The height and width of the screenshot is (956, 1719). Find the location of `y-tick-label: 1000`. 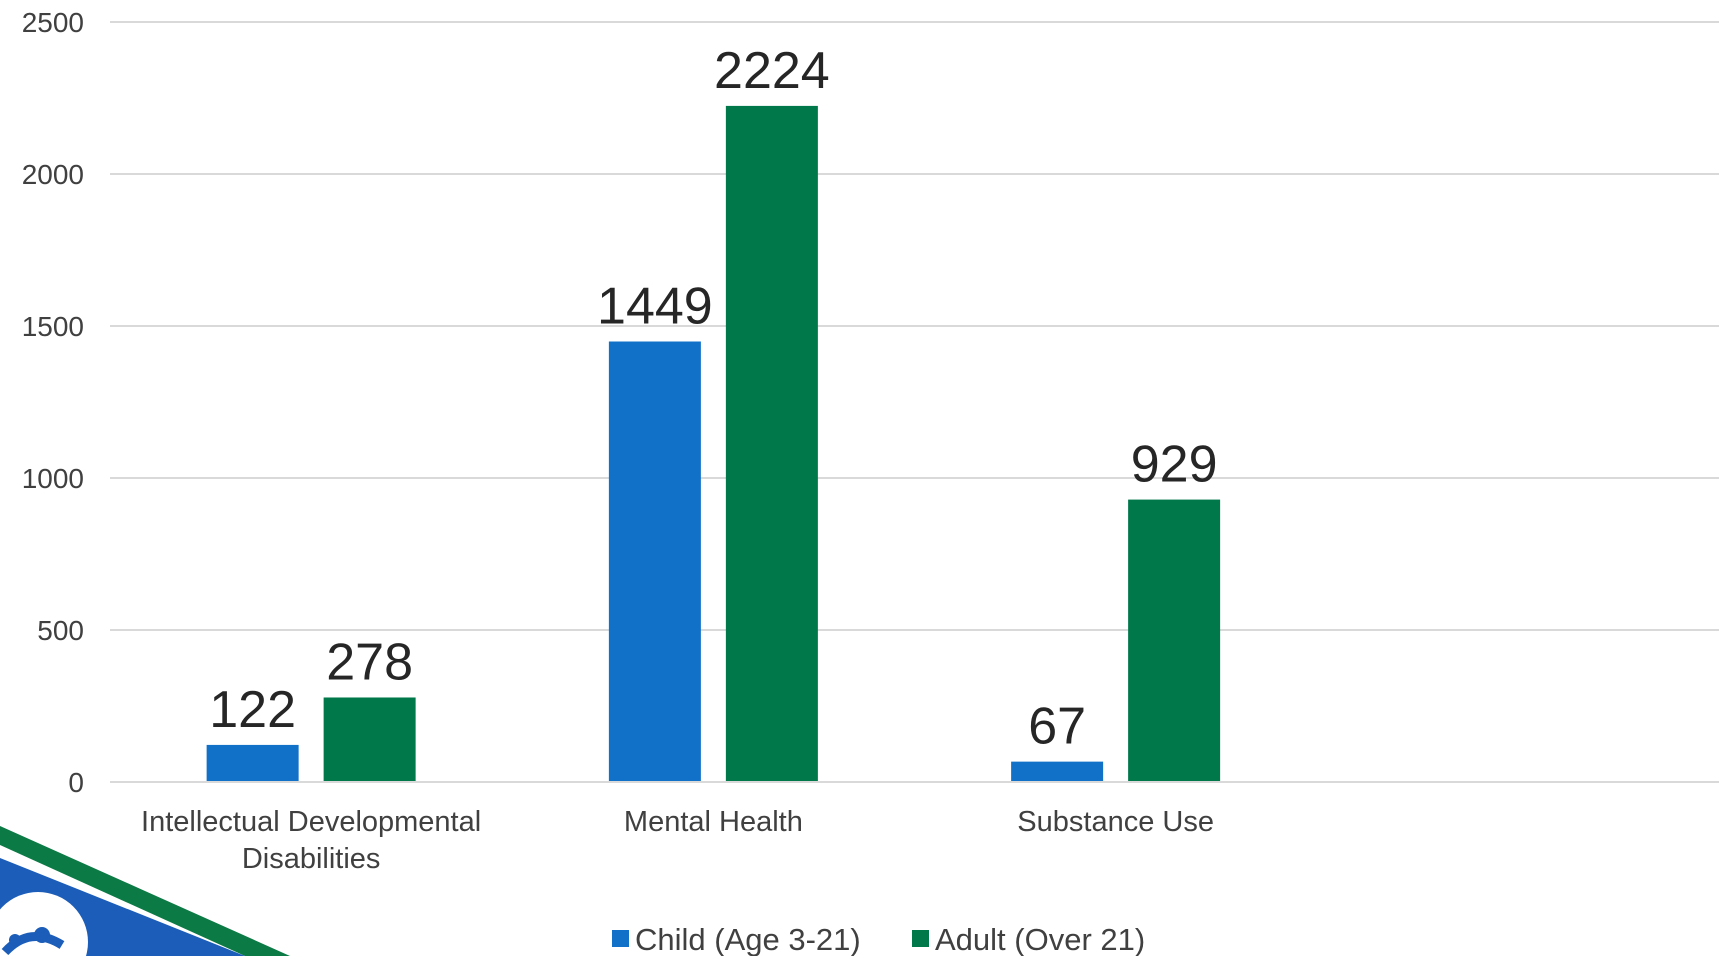

y-tick-label: 1000 is located at coordinates (53, 478).